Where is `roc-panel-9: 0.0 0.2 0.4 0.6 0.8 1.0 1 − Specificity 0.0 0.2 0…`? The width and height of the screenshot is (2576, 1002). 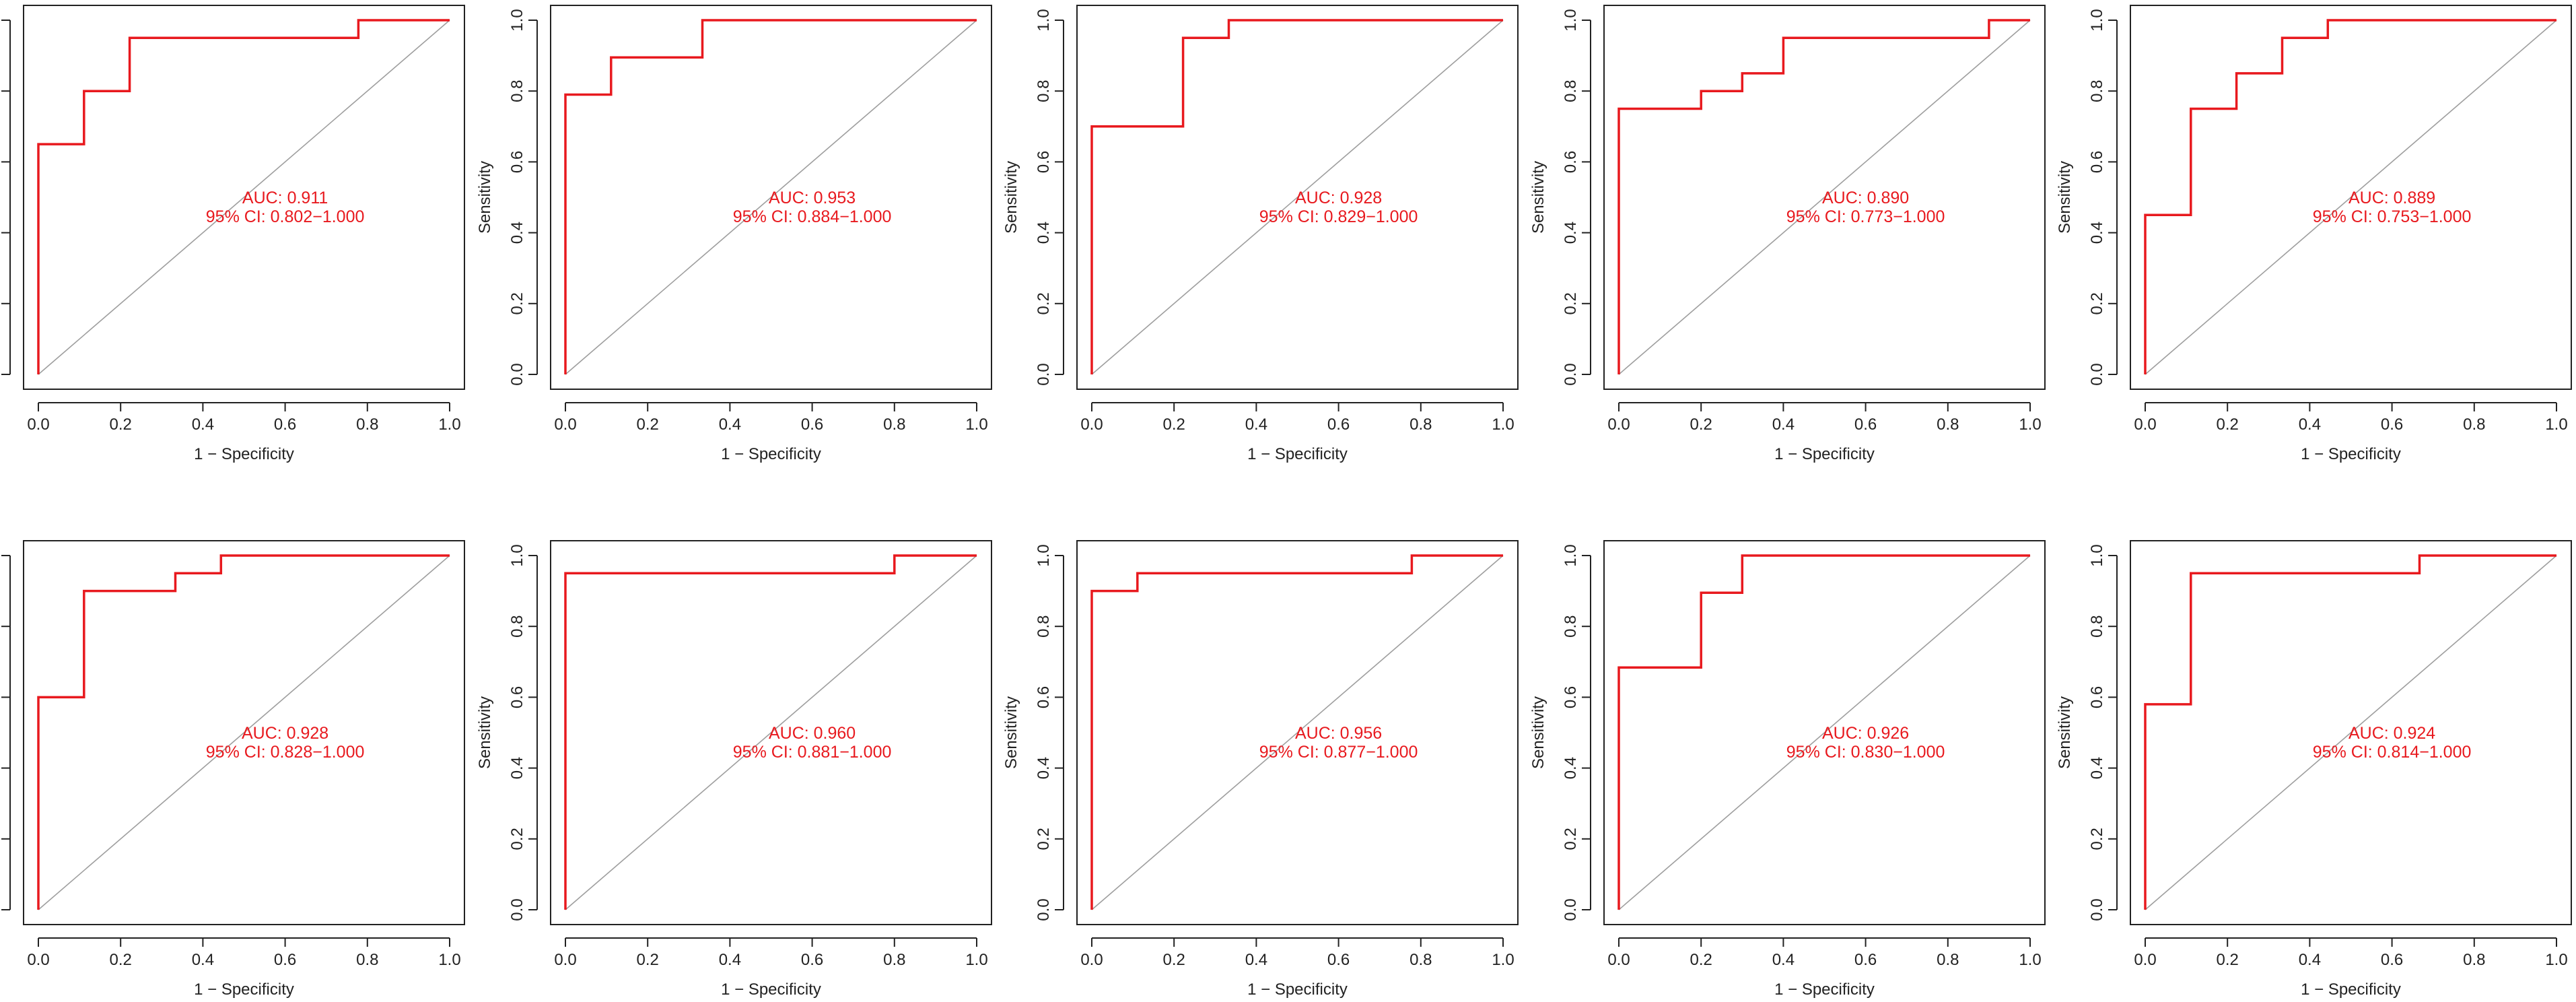
roc-panel-9: 0.0 0.2 0.4 0.6 0.8 1.0 1 − Specificity 0.0 0.2 0… is located at coordinates (1787, 769).